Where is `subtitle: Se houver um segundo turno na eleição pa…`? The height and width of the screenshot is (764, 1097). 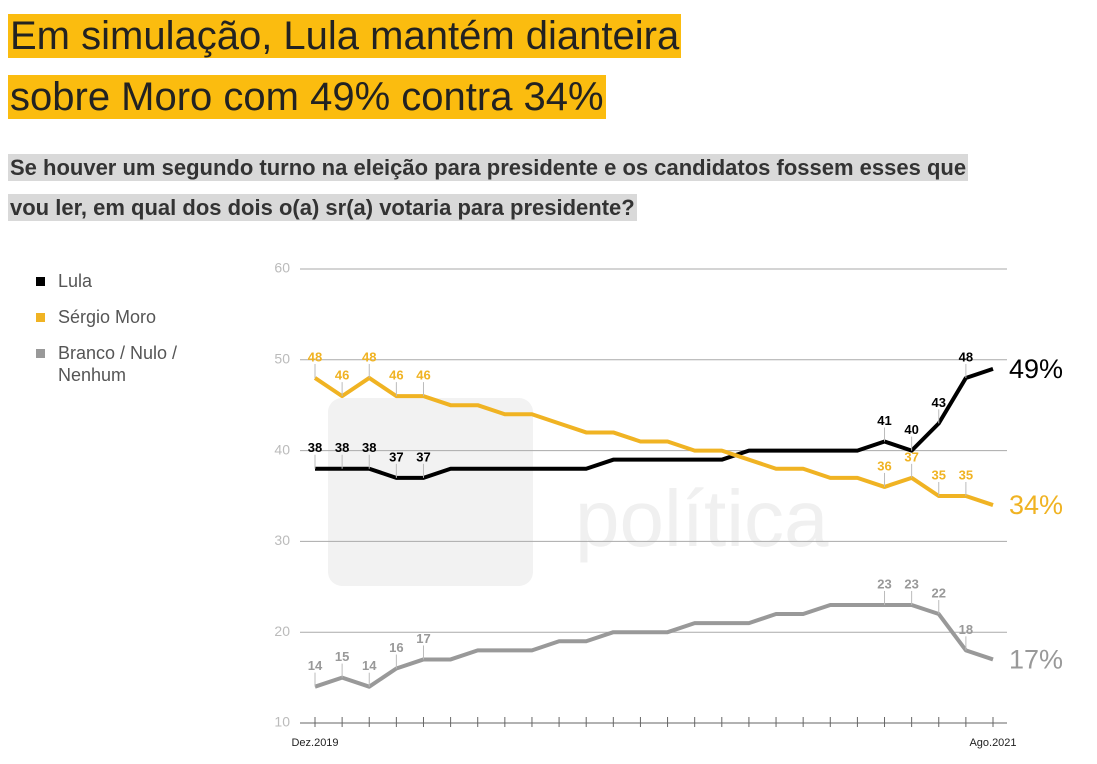
subtitle: Se houver um segundo turno na eleição pa… is located at coordinates (503, 188).